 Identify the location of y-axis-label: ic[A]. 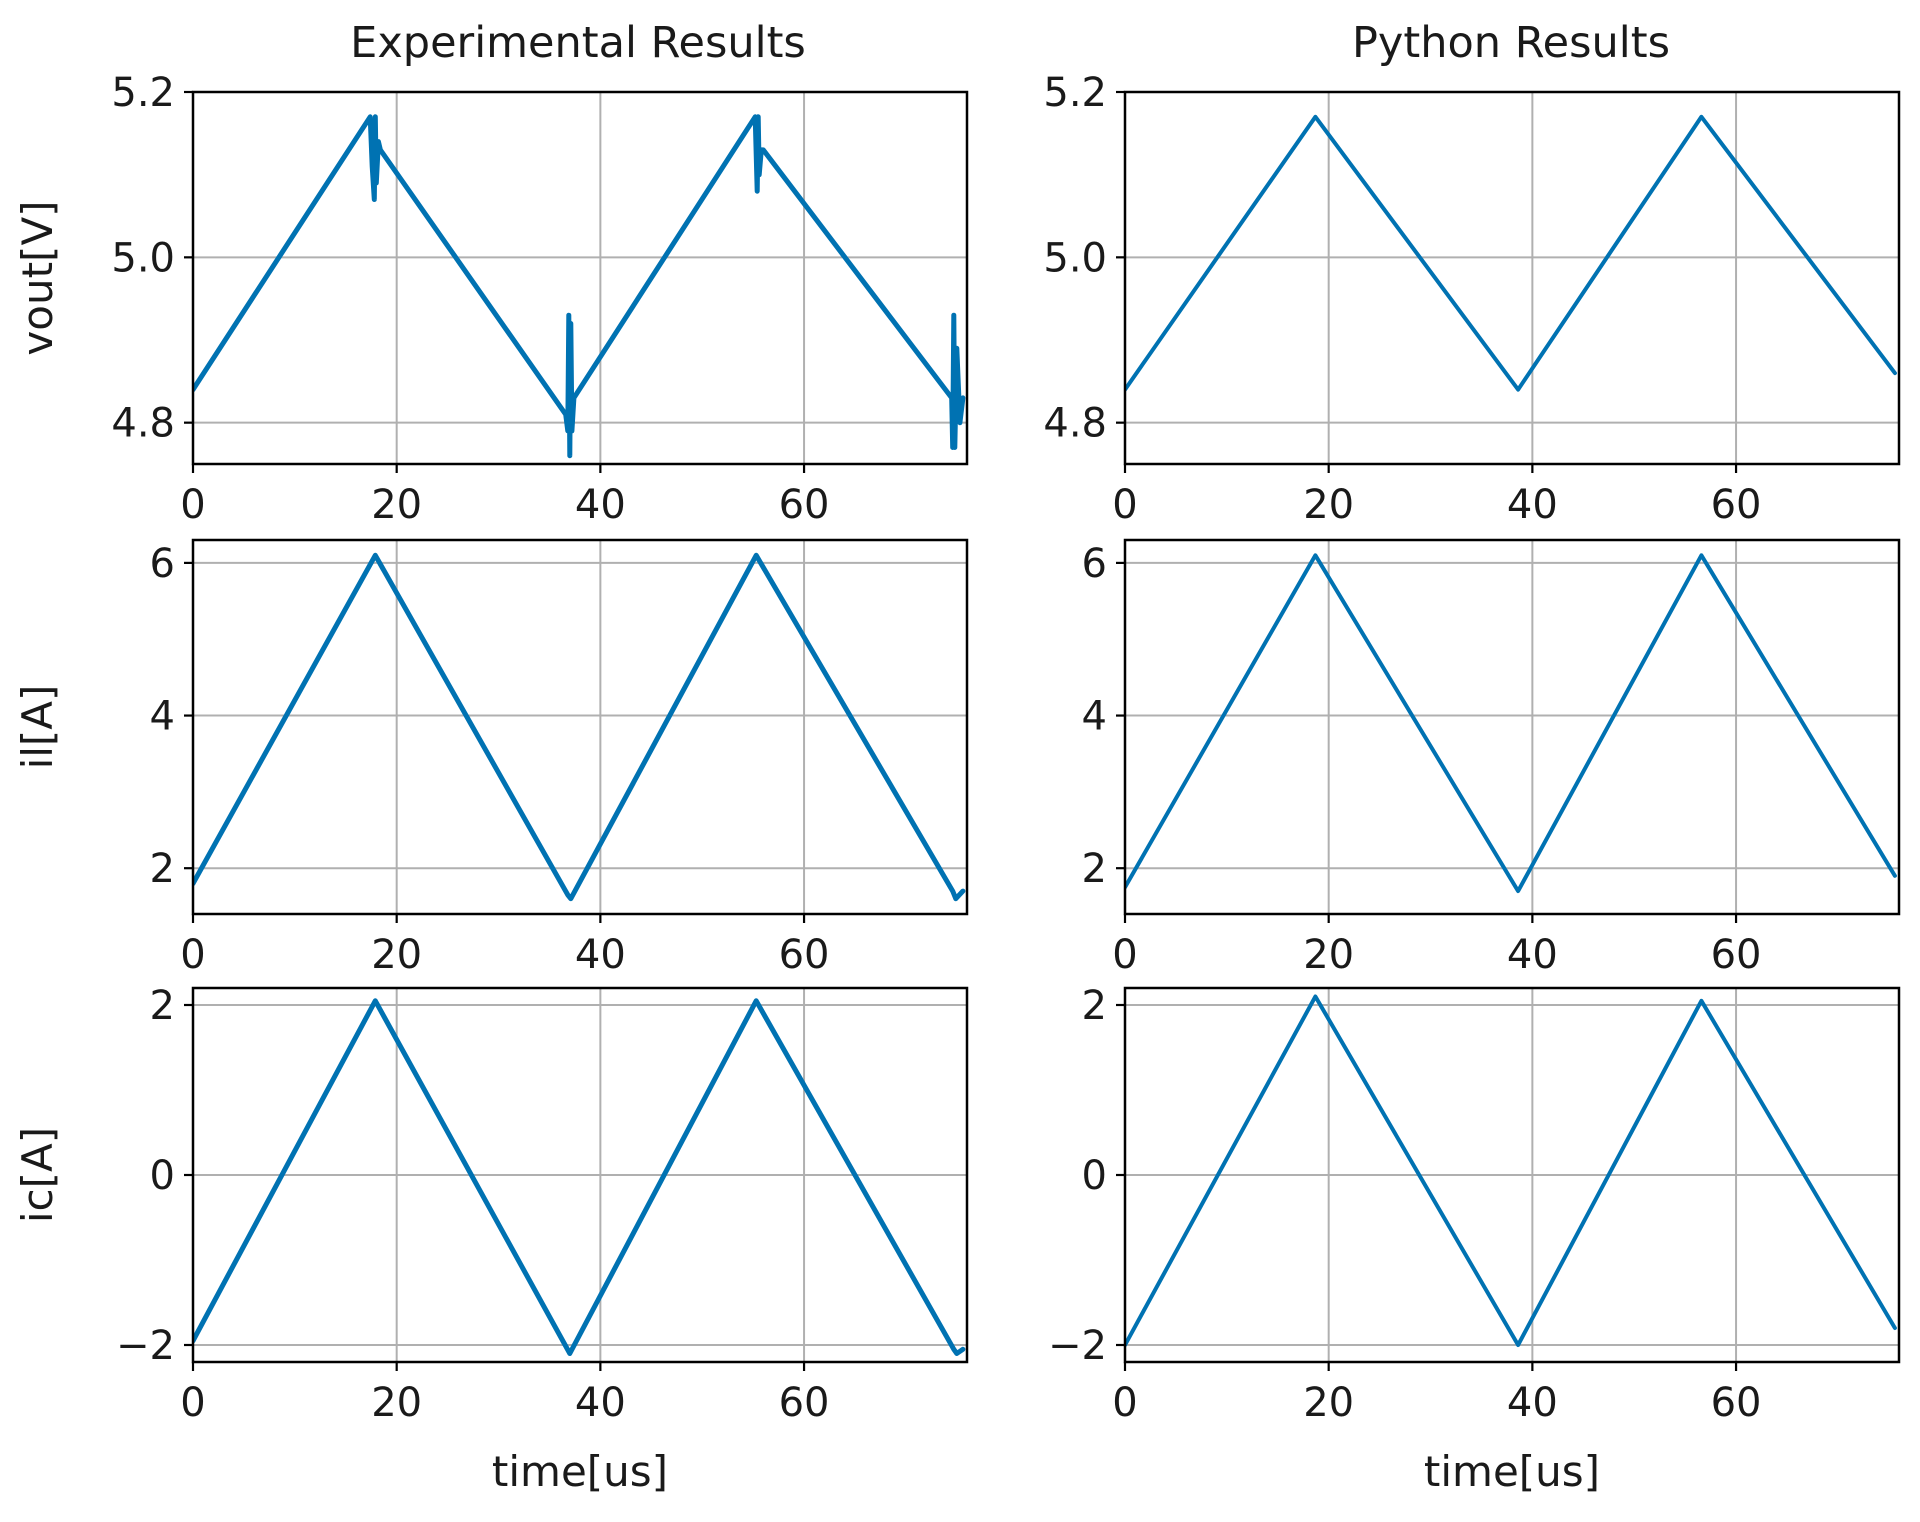
(37, 1175).